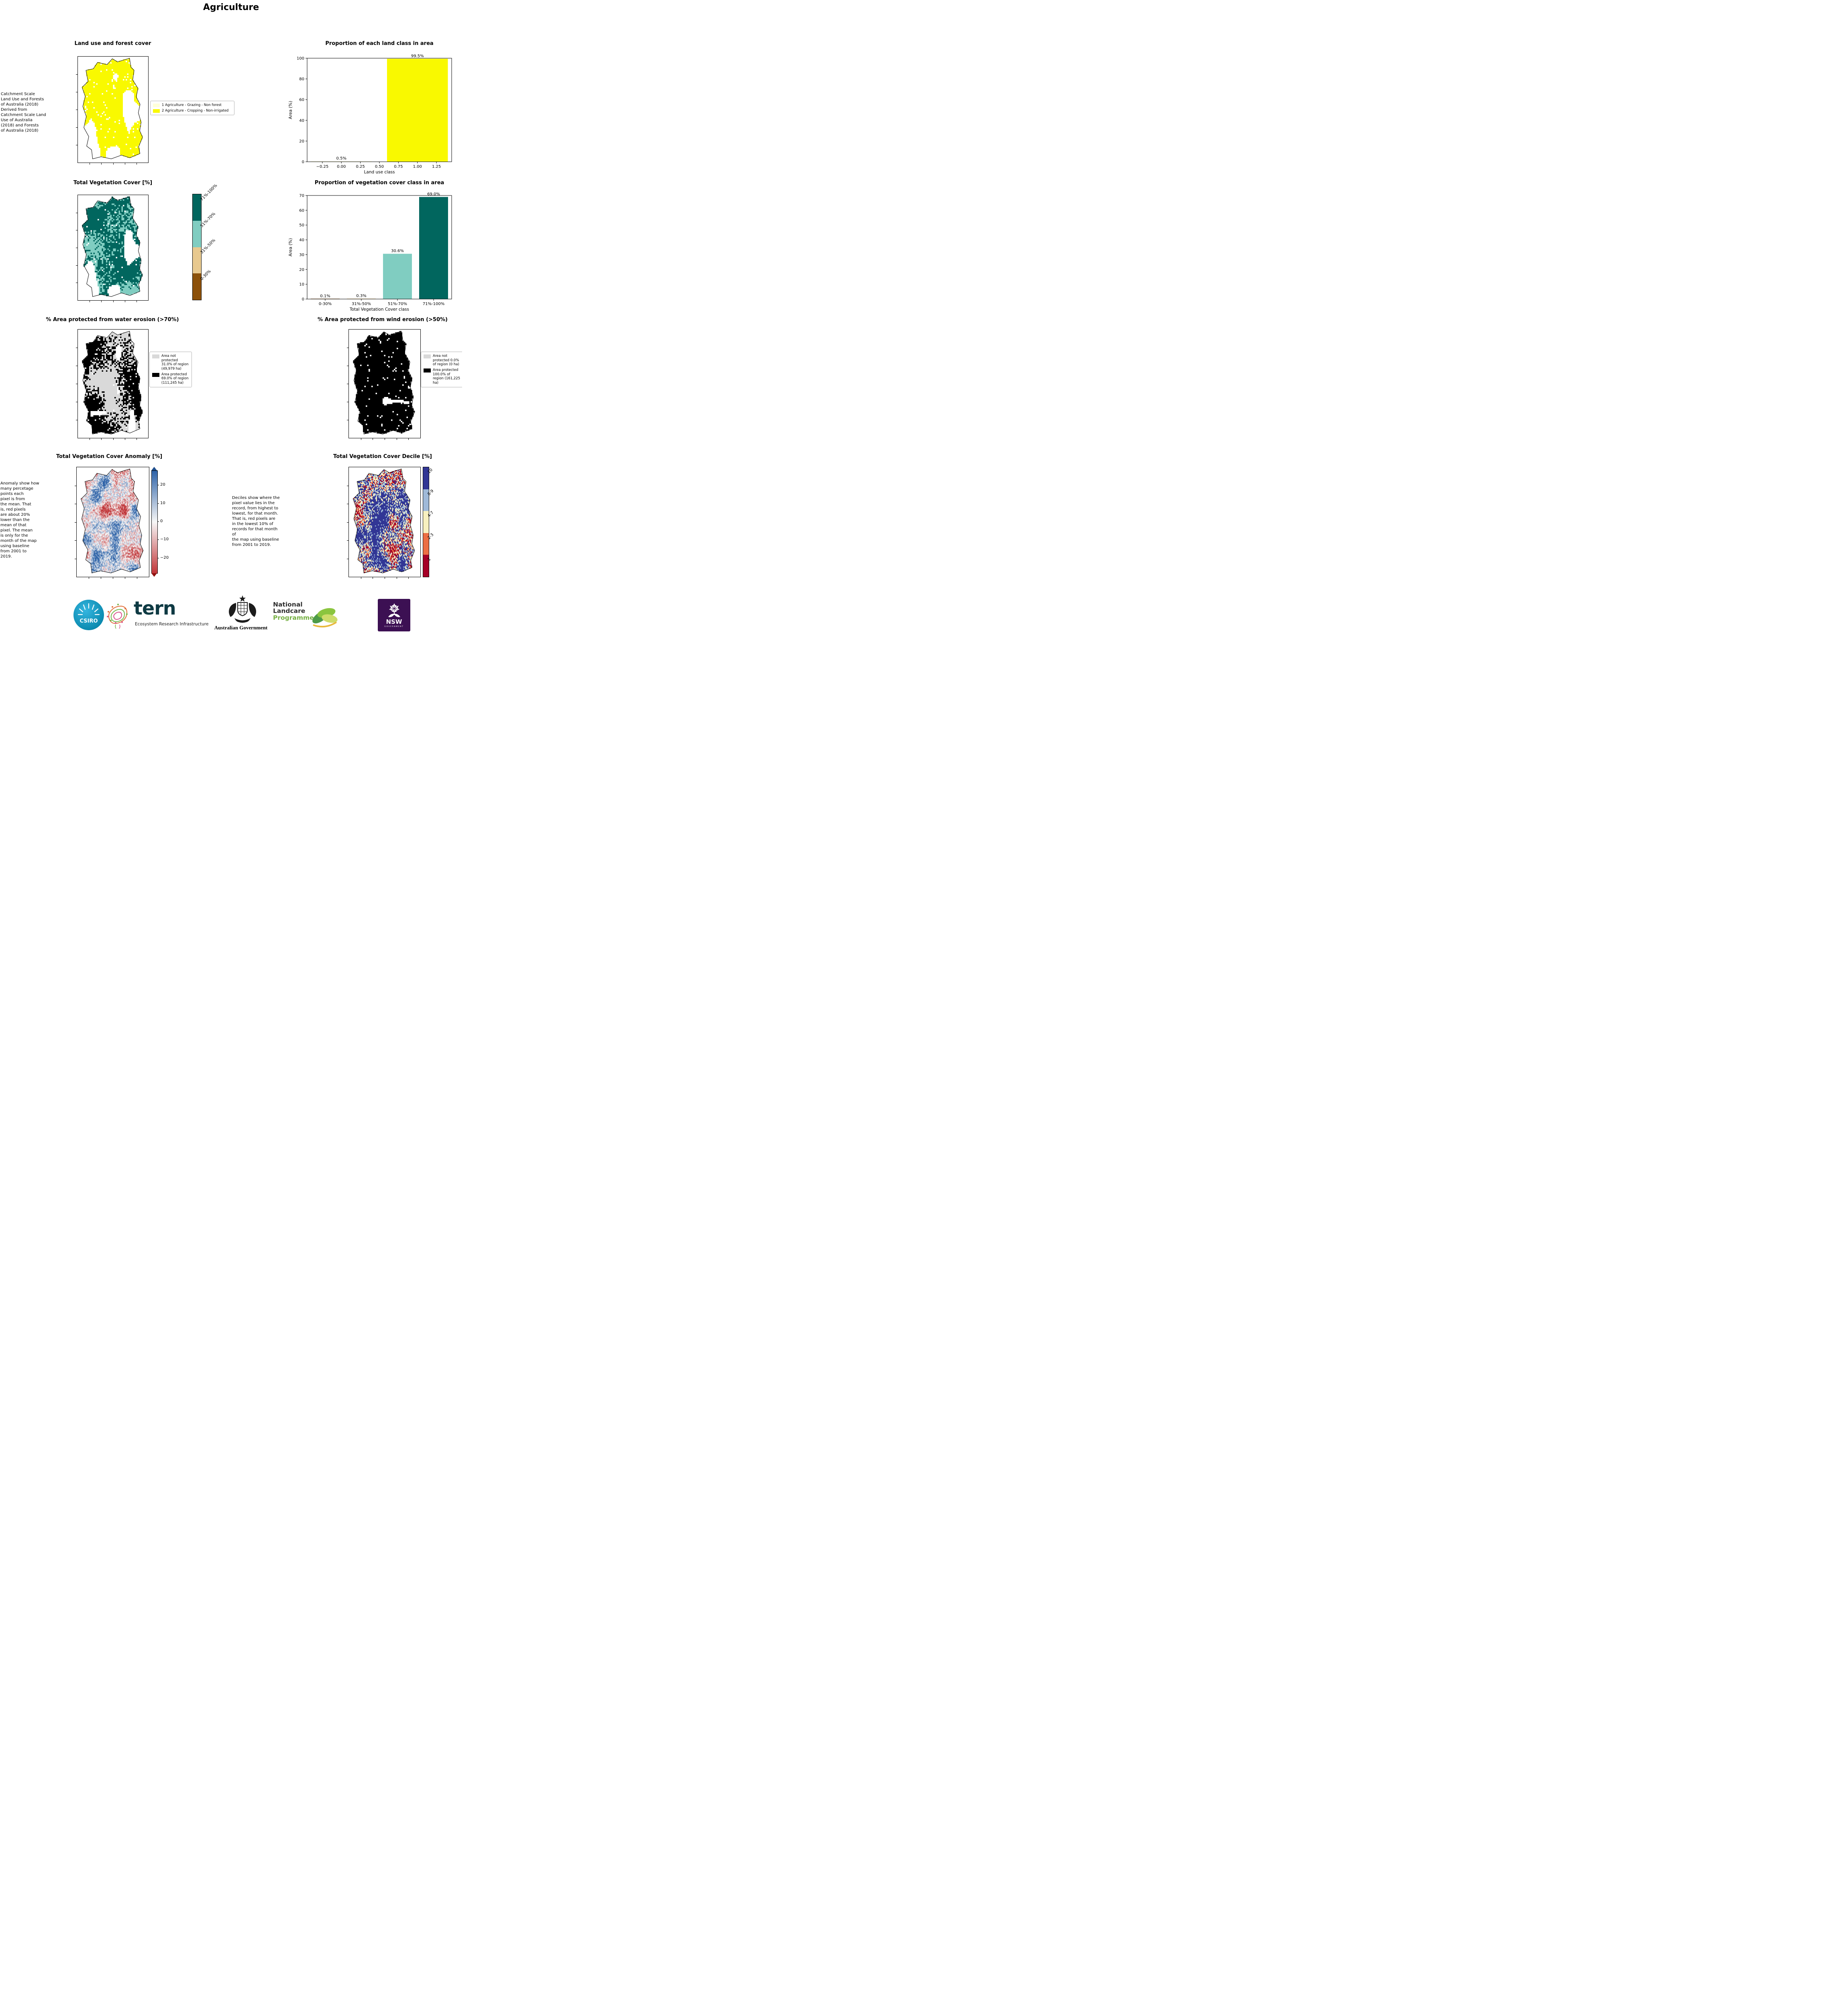 The width and height of the screenshot is (1848, 2007). What do you see at coordinates (394, 621) in the screenshot?
I see `nsw-logo-text: NSW` at bounding box center [394, 621].